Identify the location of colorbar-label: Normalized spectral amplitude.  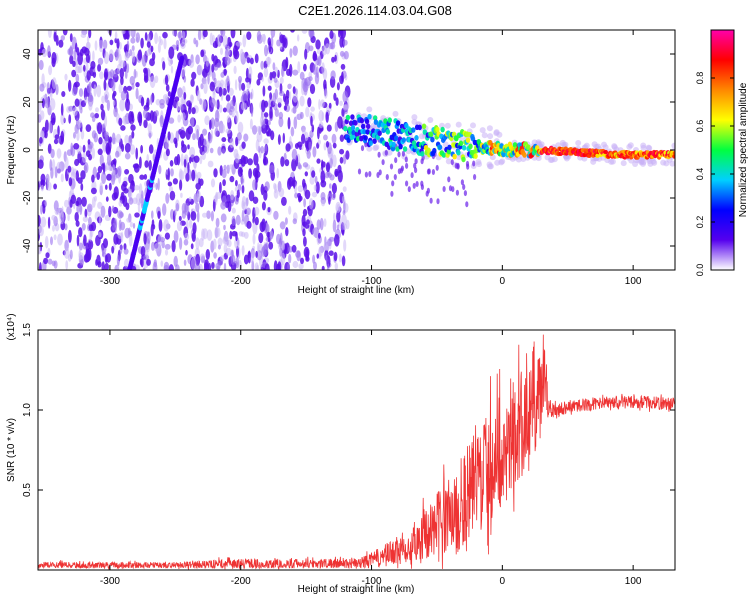
(743, 149).